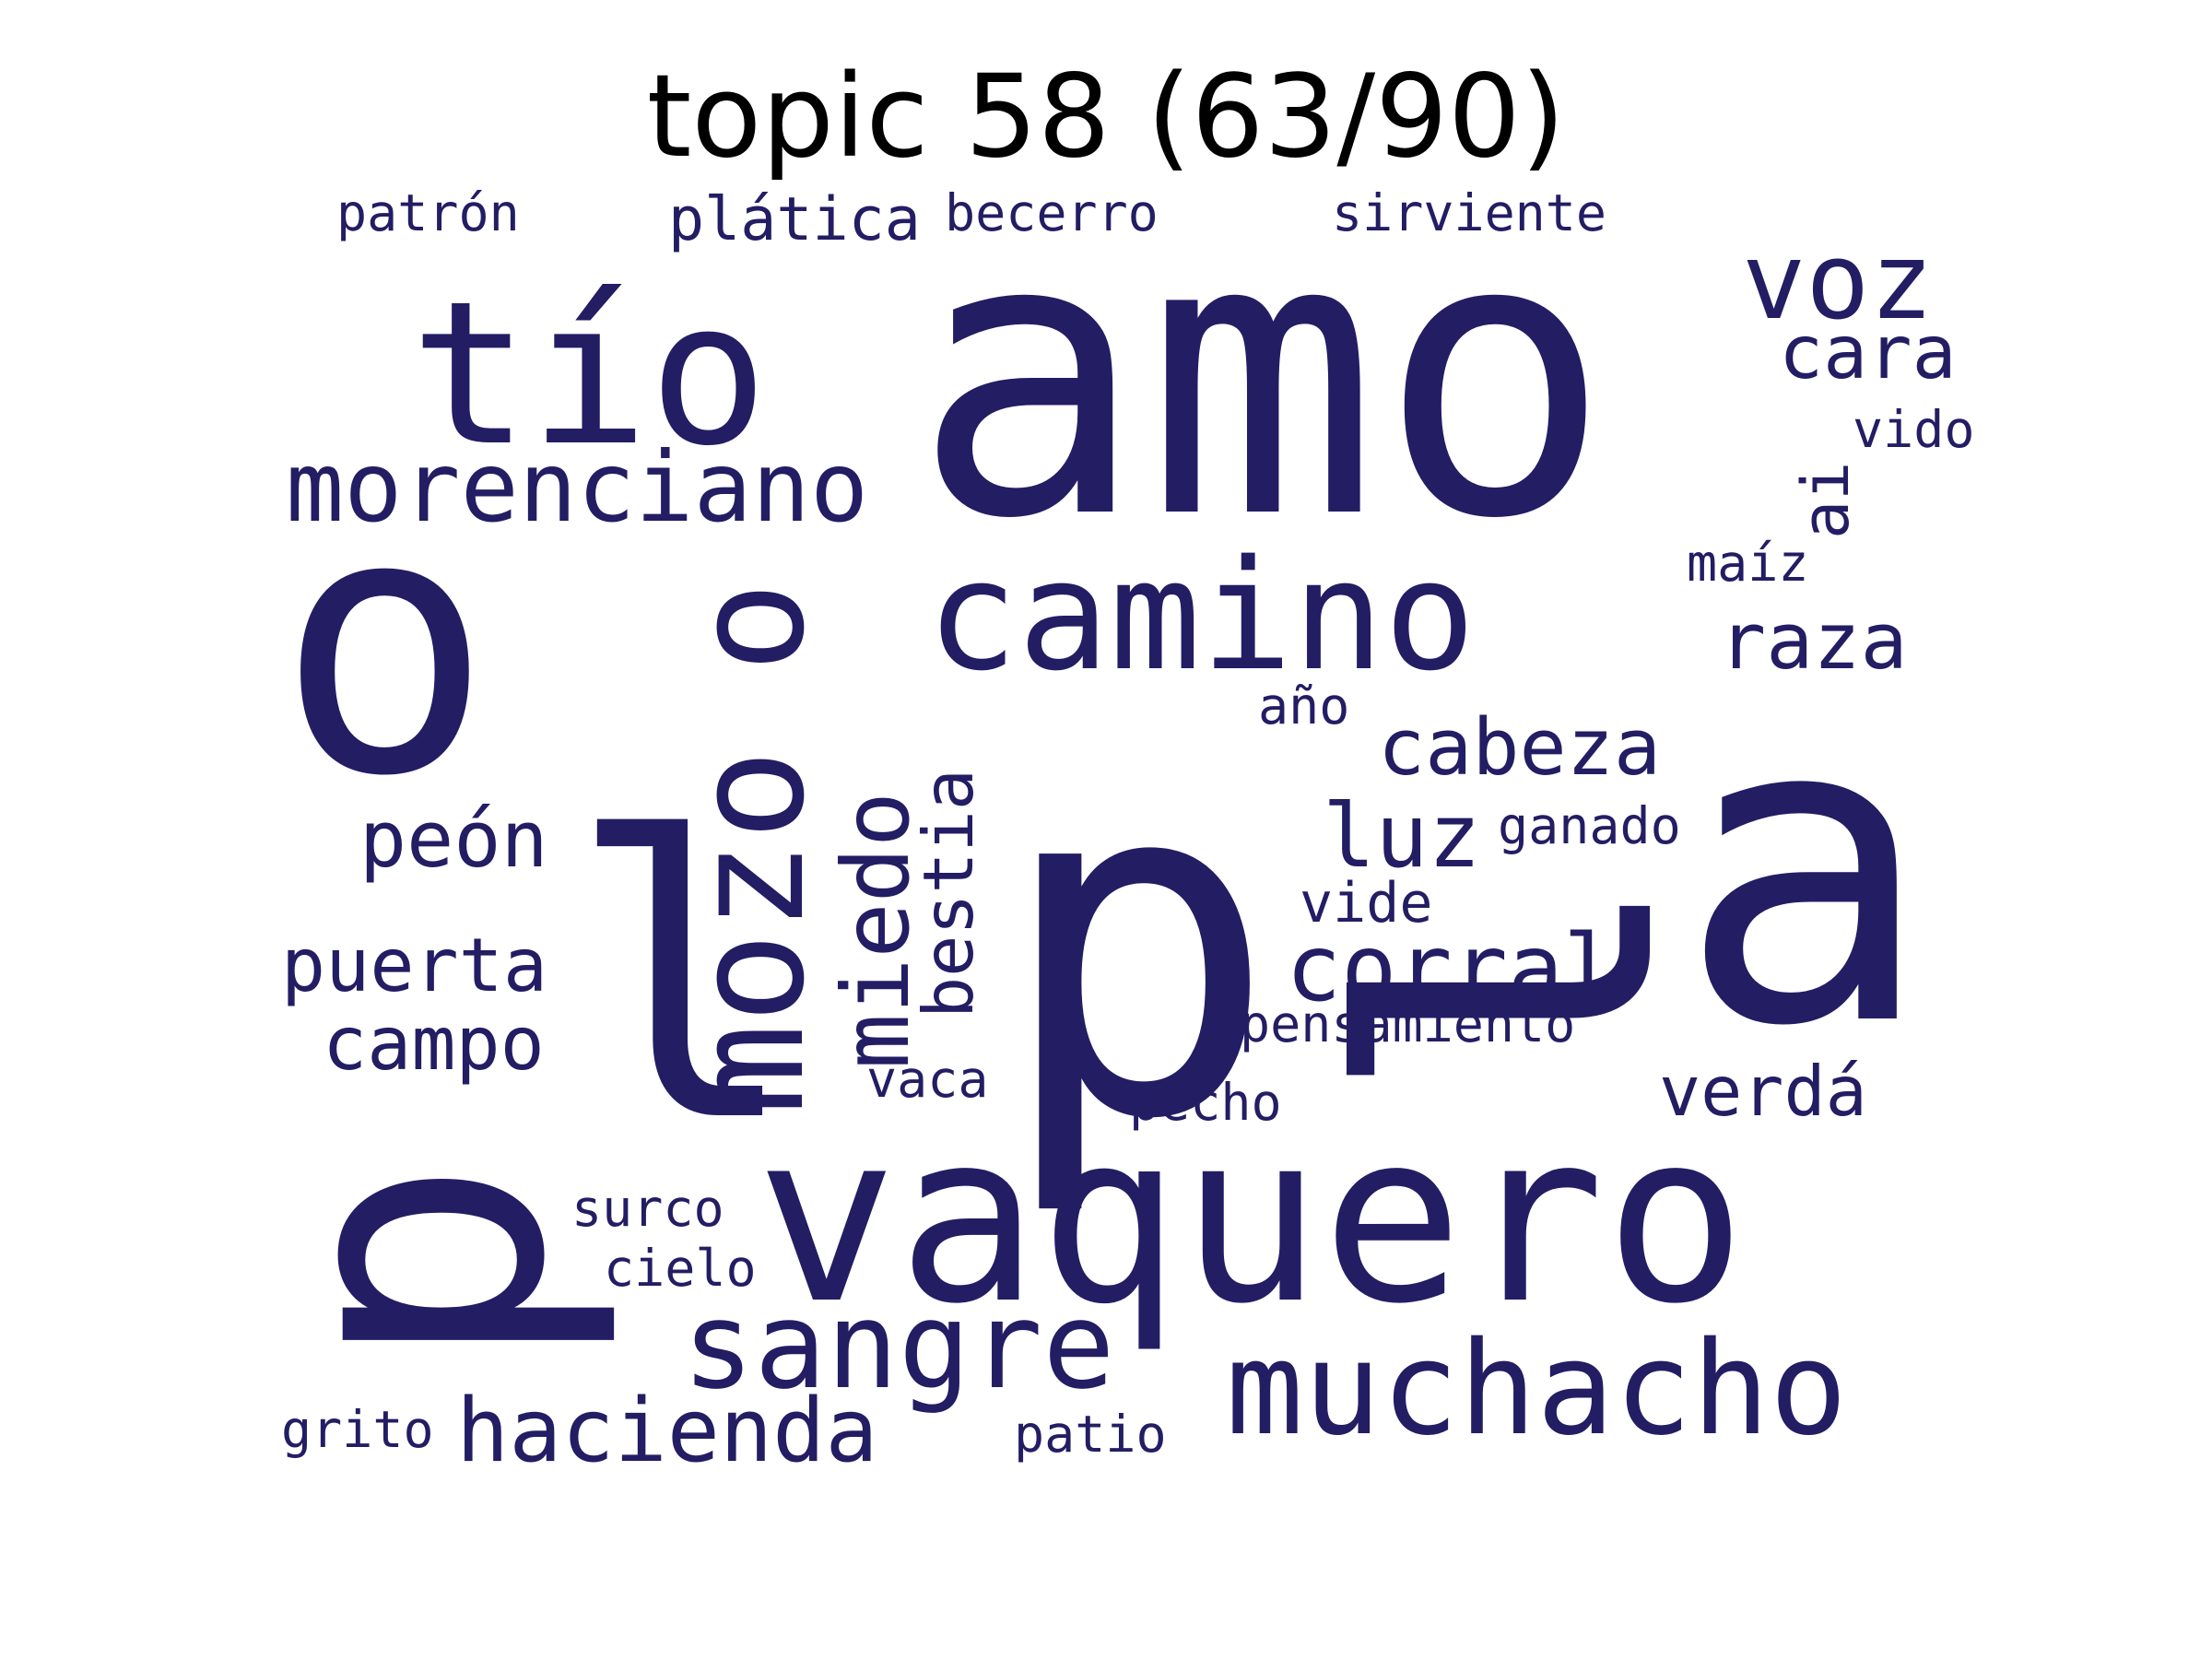  I want to click on word-tío-7: tío, so click(589, 373).